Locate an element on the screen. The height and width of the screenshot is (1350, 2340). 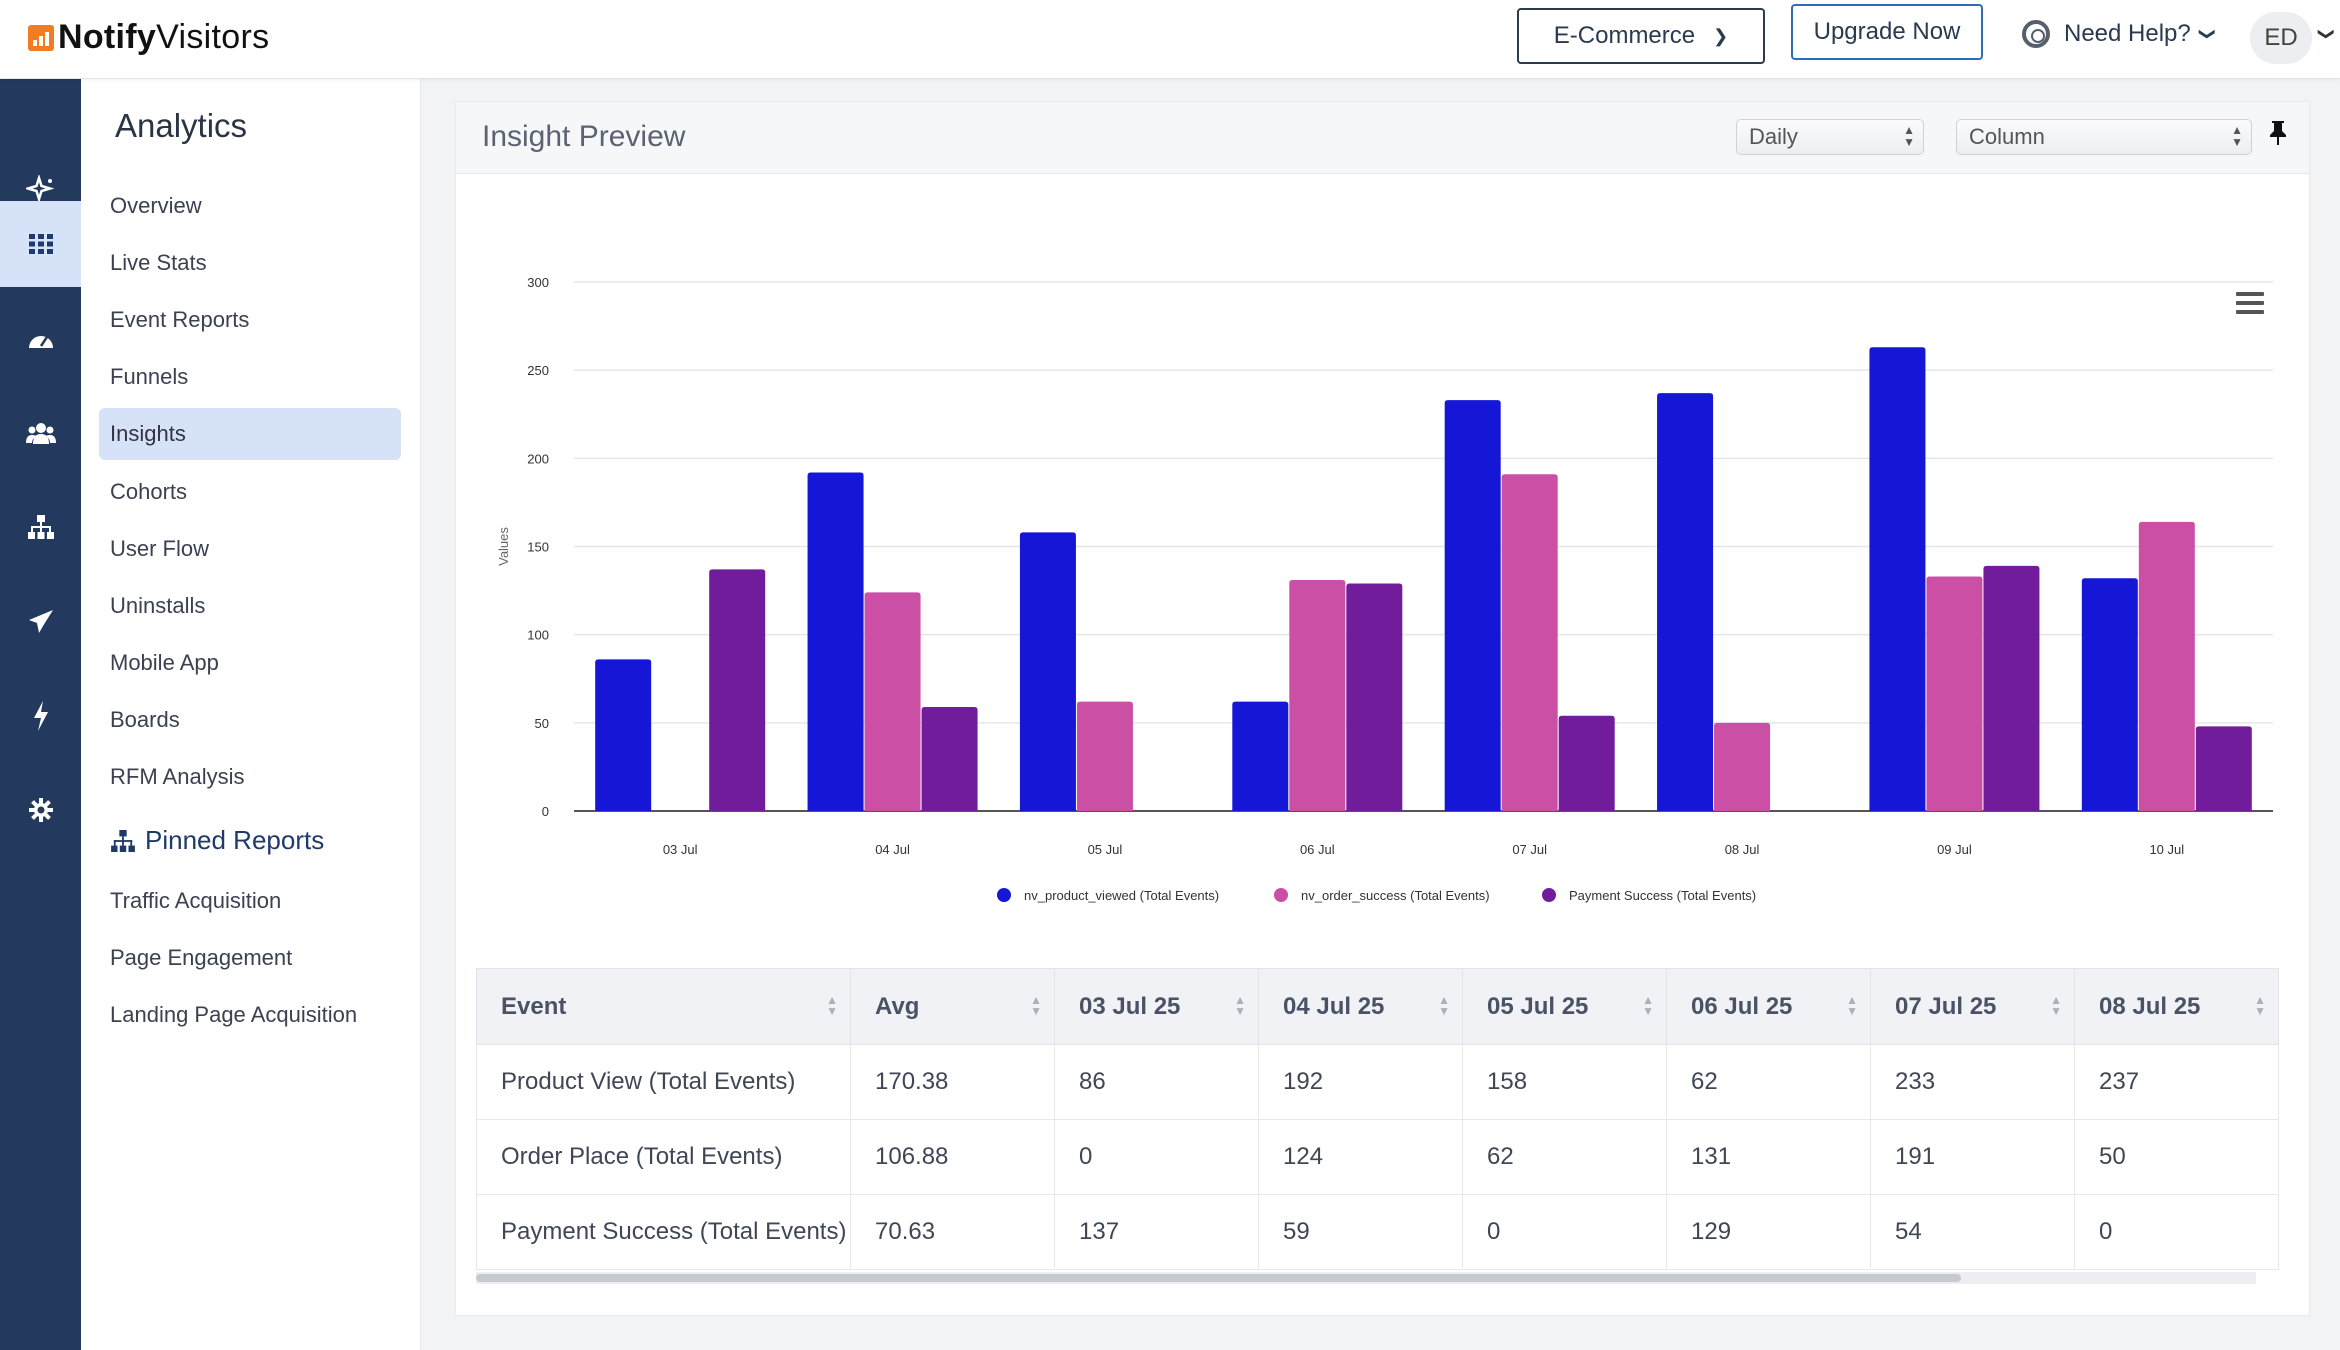
y-tick-label: 200 is located at coordinates (538, 458).